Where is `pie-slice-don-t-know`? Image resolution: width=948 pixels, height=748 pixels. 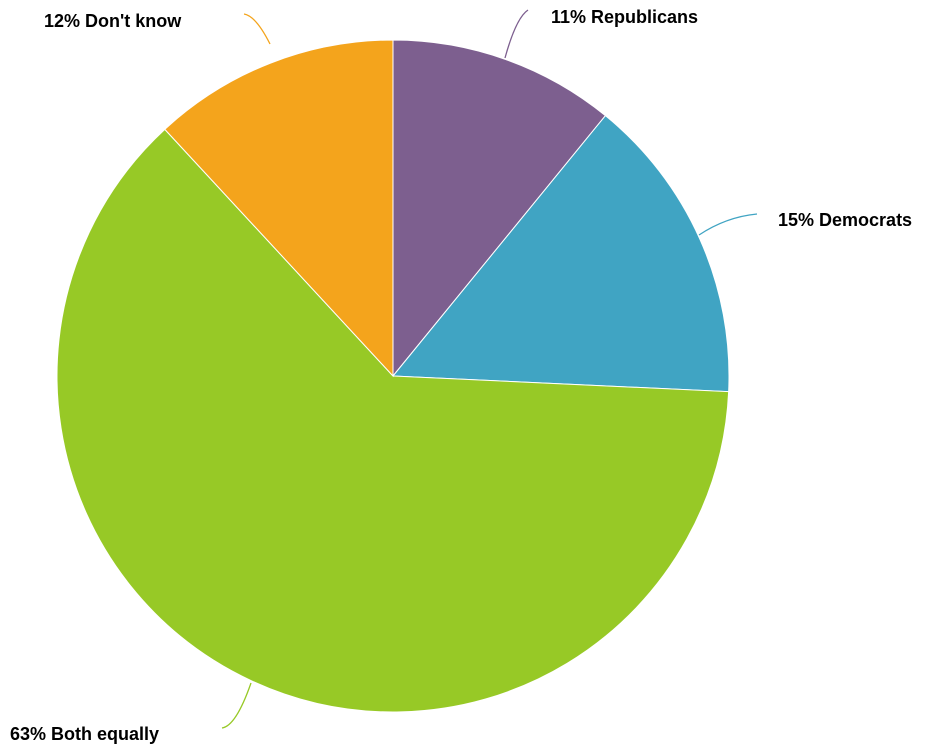 pie-slice-don-t-know is located at coordinates (279, 208).